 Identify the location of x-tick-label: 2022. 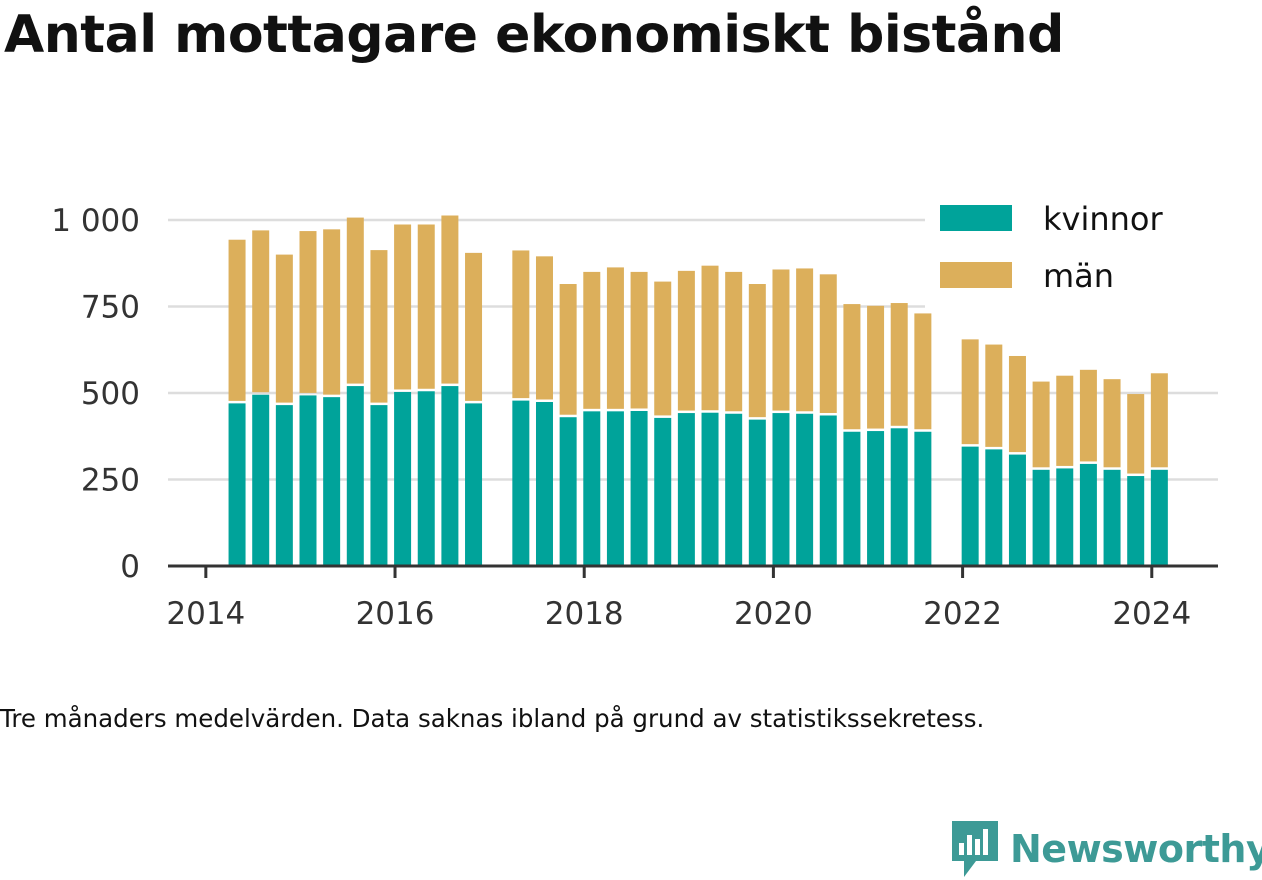
(962, 614).